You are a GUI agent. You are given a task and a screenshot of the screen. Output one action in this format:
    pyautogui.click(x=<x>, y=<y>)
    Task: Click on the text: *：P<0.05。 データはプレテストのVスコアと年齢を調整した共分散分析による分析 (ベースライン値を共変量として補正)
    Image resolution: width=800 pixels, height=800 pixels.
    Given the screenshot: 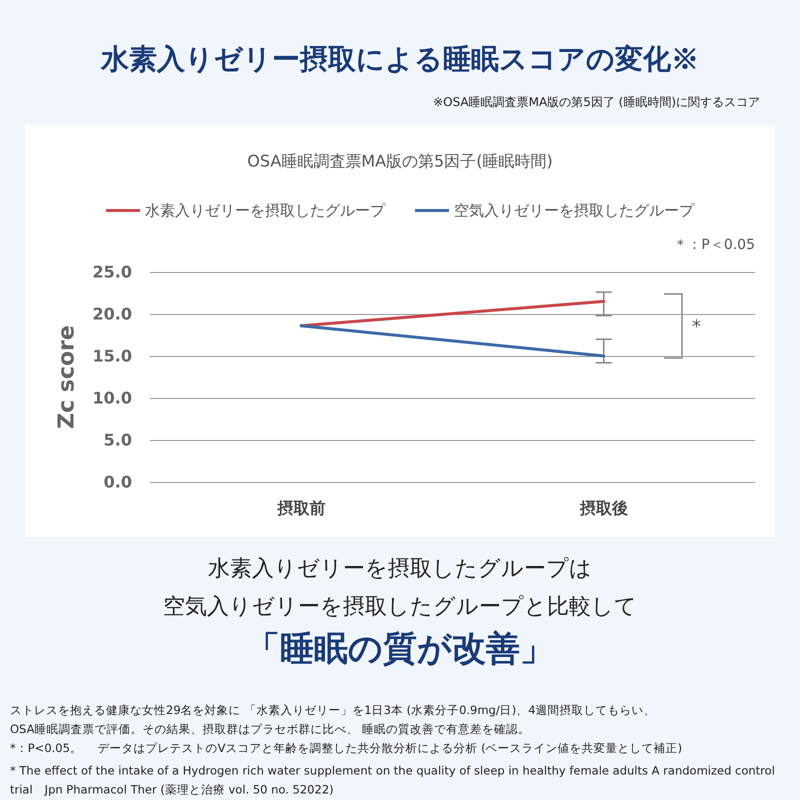 What is the action you would take?
    pyautogui.click(x=346, y=748)
    